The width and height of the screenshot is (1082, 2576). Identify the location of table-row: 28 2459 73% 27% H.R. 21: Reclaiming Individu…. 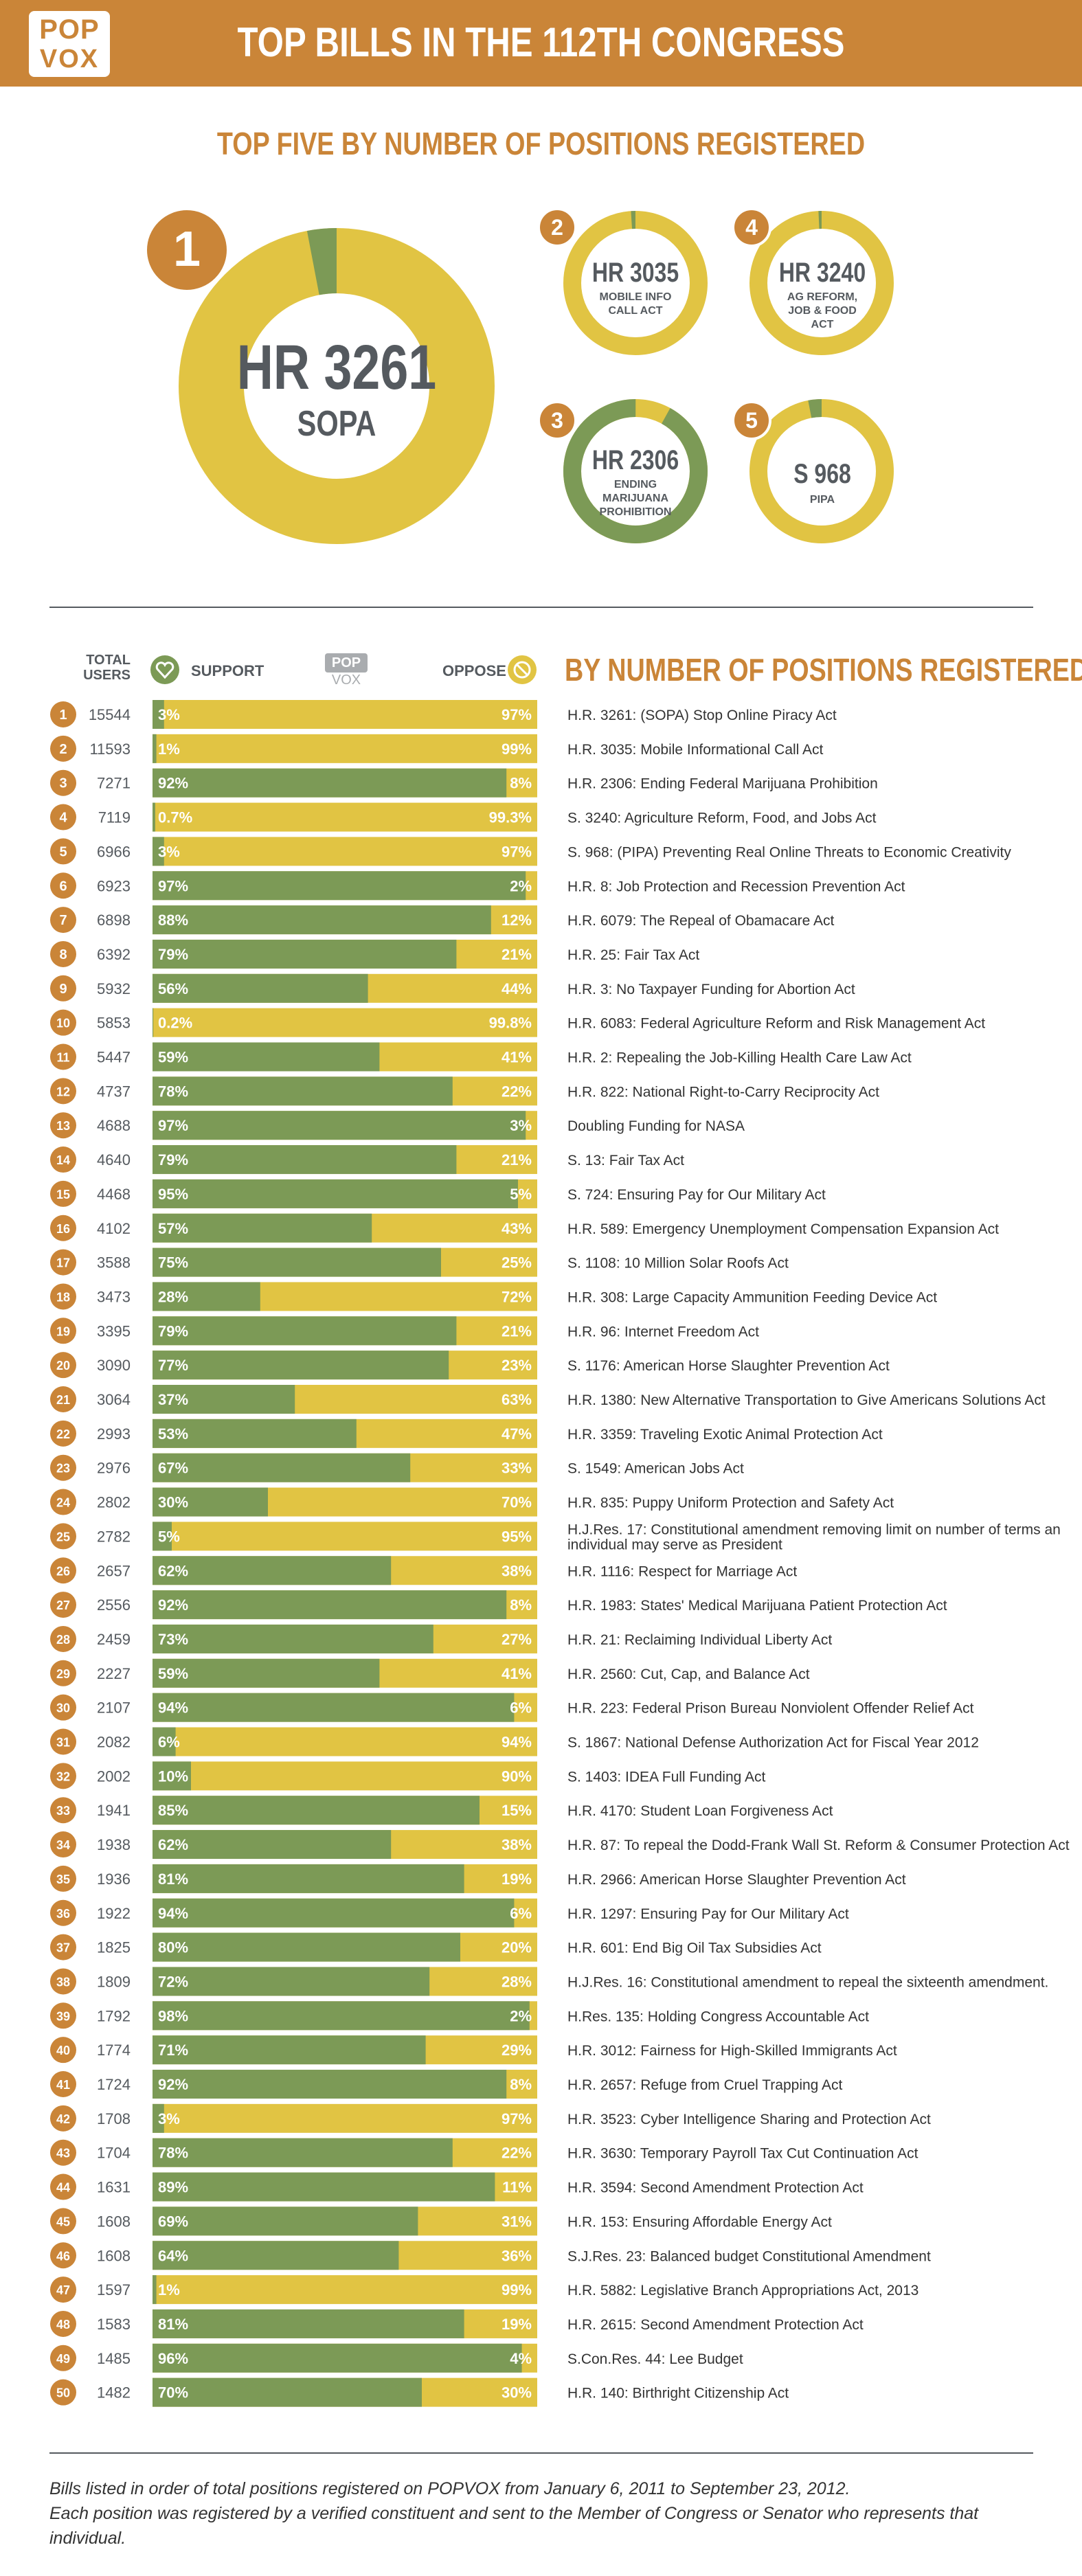
(441, 1638).